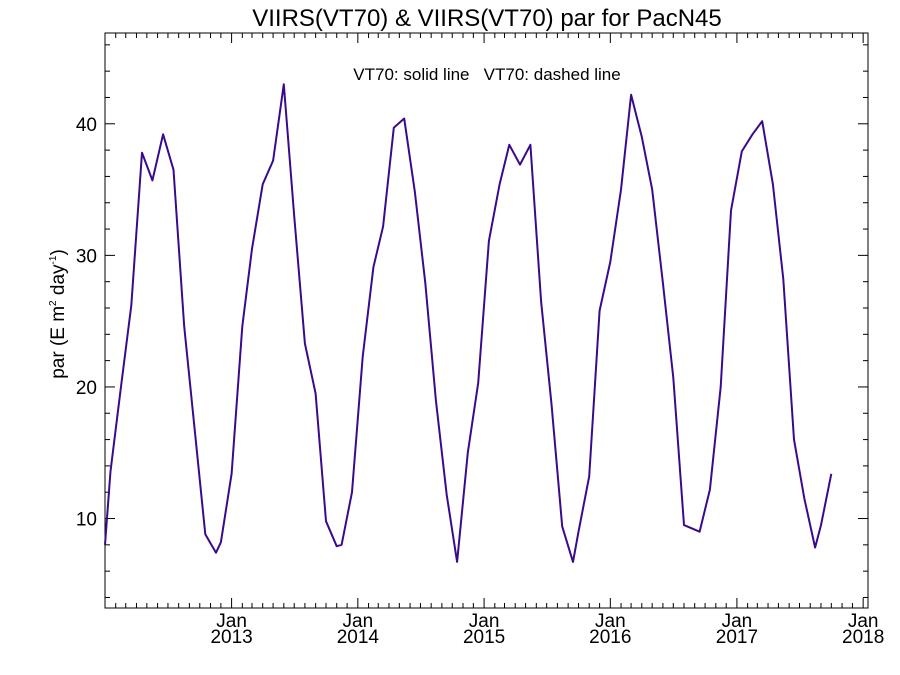 This screenshot has width=900, height=675. I want to click on x-tick-label-year: 2016, so click(610, 637).